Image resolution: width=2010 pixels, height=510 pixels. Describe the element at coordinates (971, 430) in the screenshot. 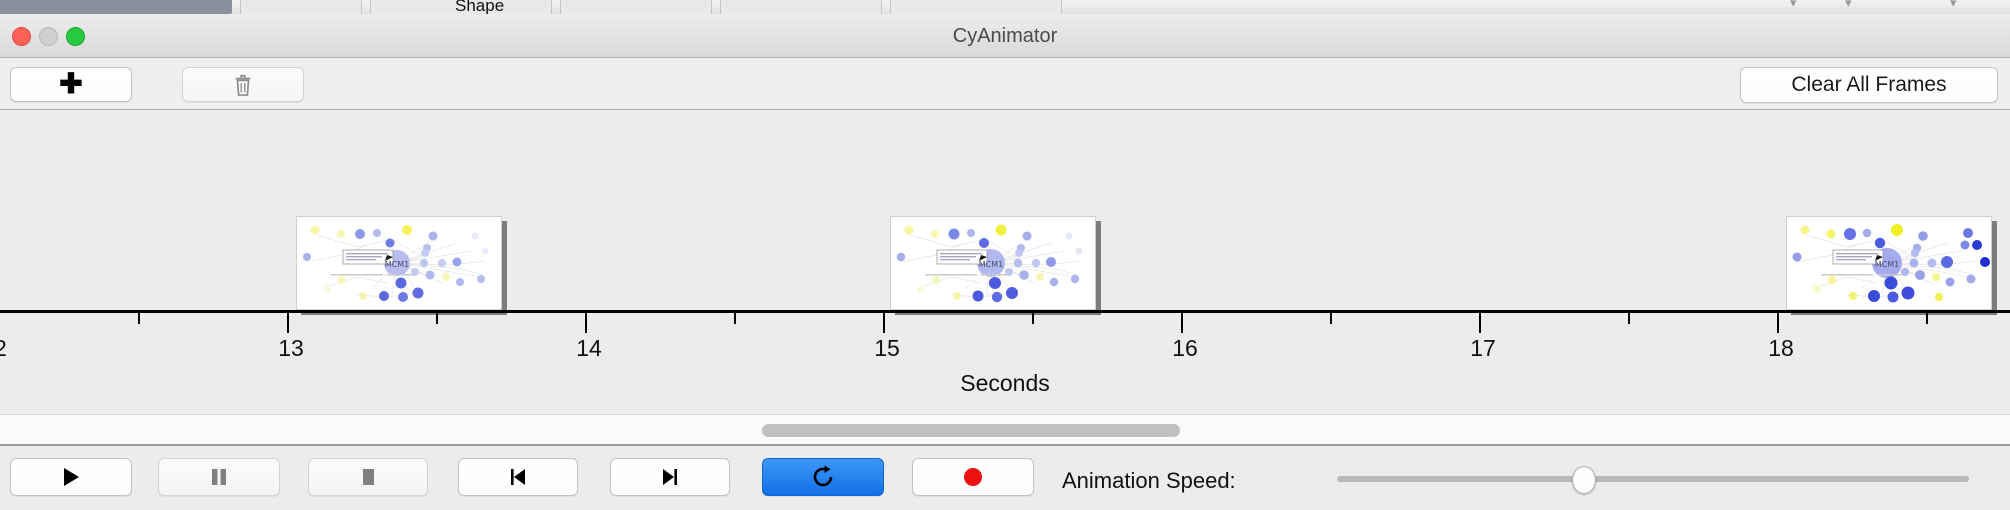

I see `scrollbar-thumb` at that location.